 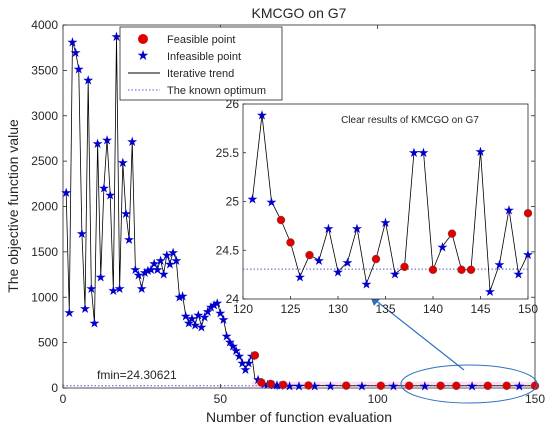 What do you see at coordinates (204, 57) in the screenshot?
I see `legend-infeasible-label: Infeasible point` at bounding box center [204, 57].